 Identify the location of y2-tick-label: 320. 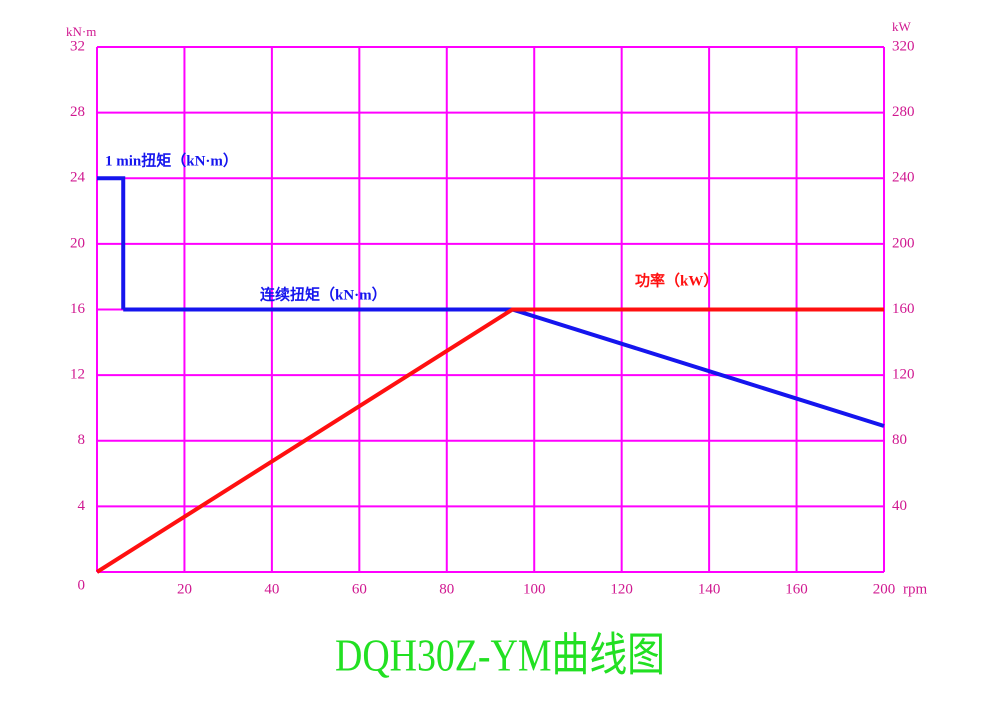
(903, 46).